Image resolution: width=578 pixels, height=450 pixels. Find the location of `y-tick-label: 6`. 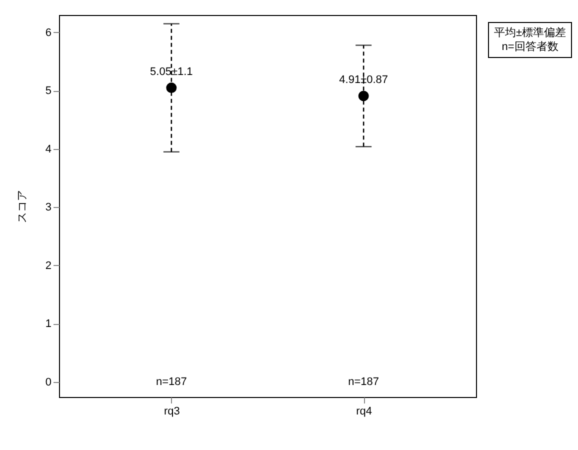

y-tick-label: 6 is located at coordinates (48, 32).